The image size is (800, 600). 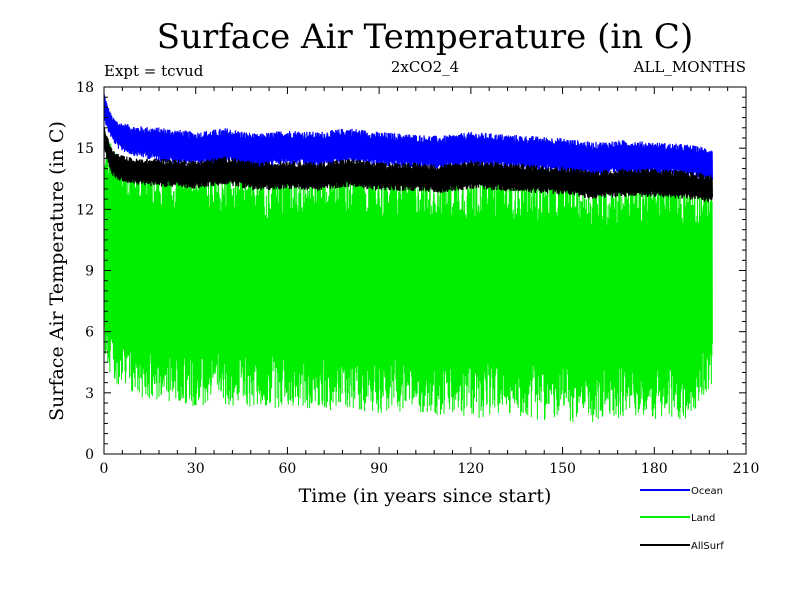 I want to click on legend-label-land: Land, so click(x=703, y=518).